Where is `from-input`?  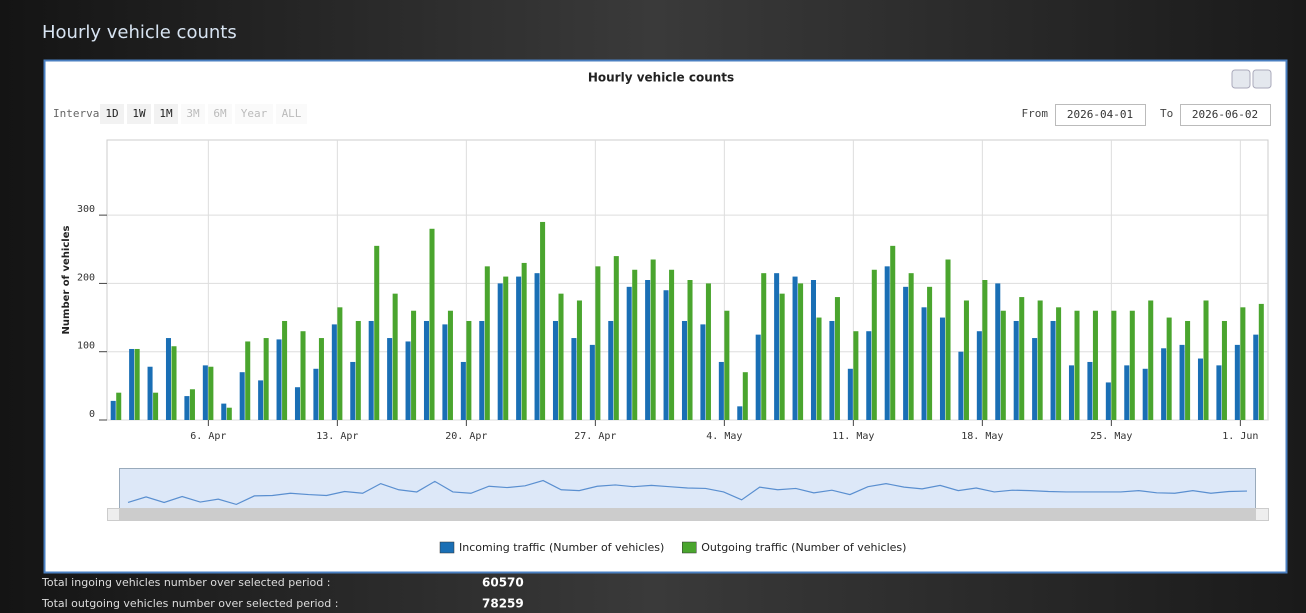 from-input is located at coordinates (1100, 115).